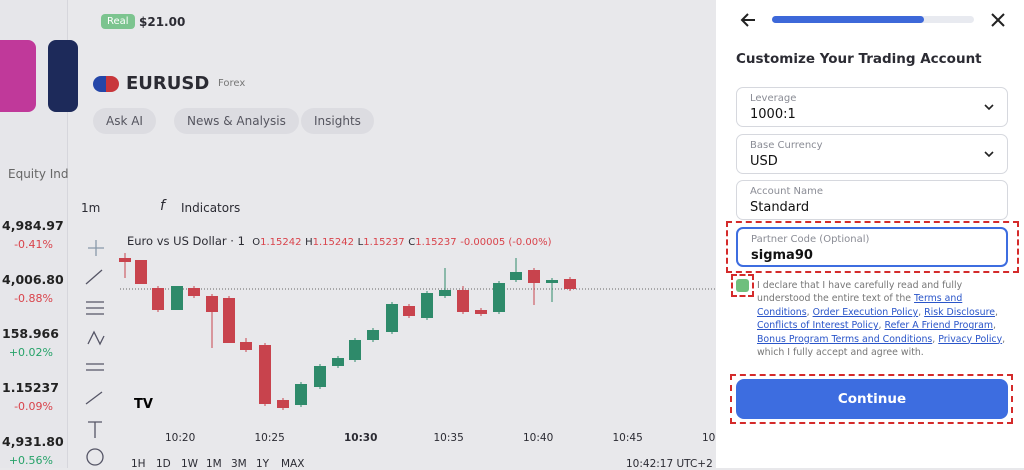 Image resolution: width=1024 pixels, height=470 pixels. What do you see at coordinates (859, 59) in the screenshot?
I see `modal-title: Customize Your Trading Account` at bounding box center [859, 59].